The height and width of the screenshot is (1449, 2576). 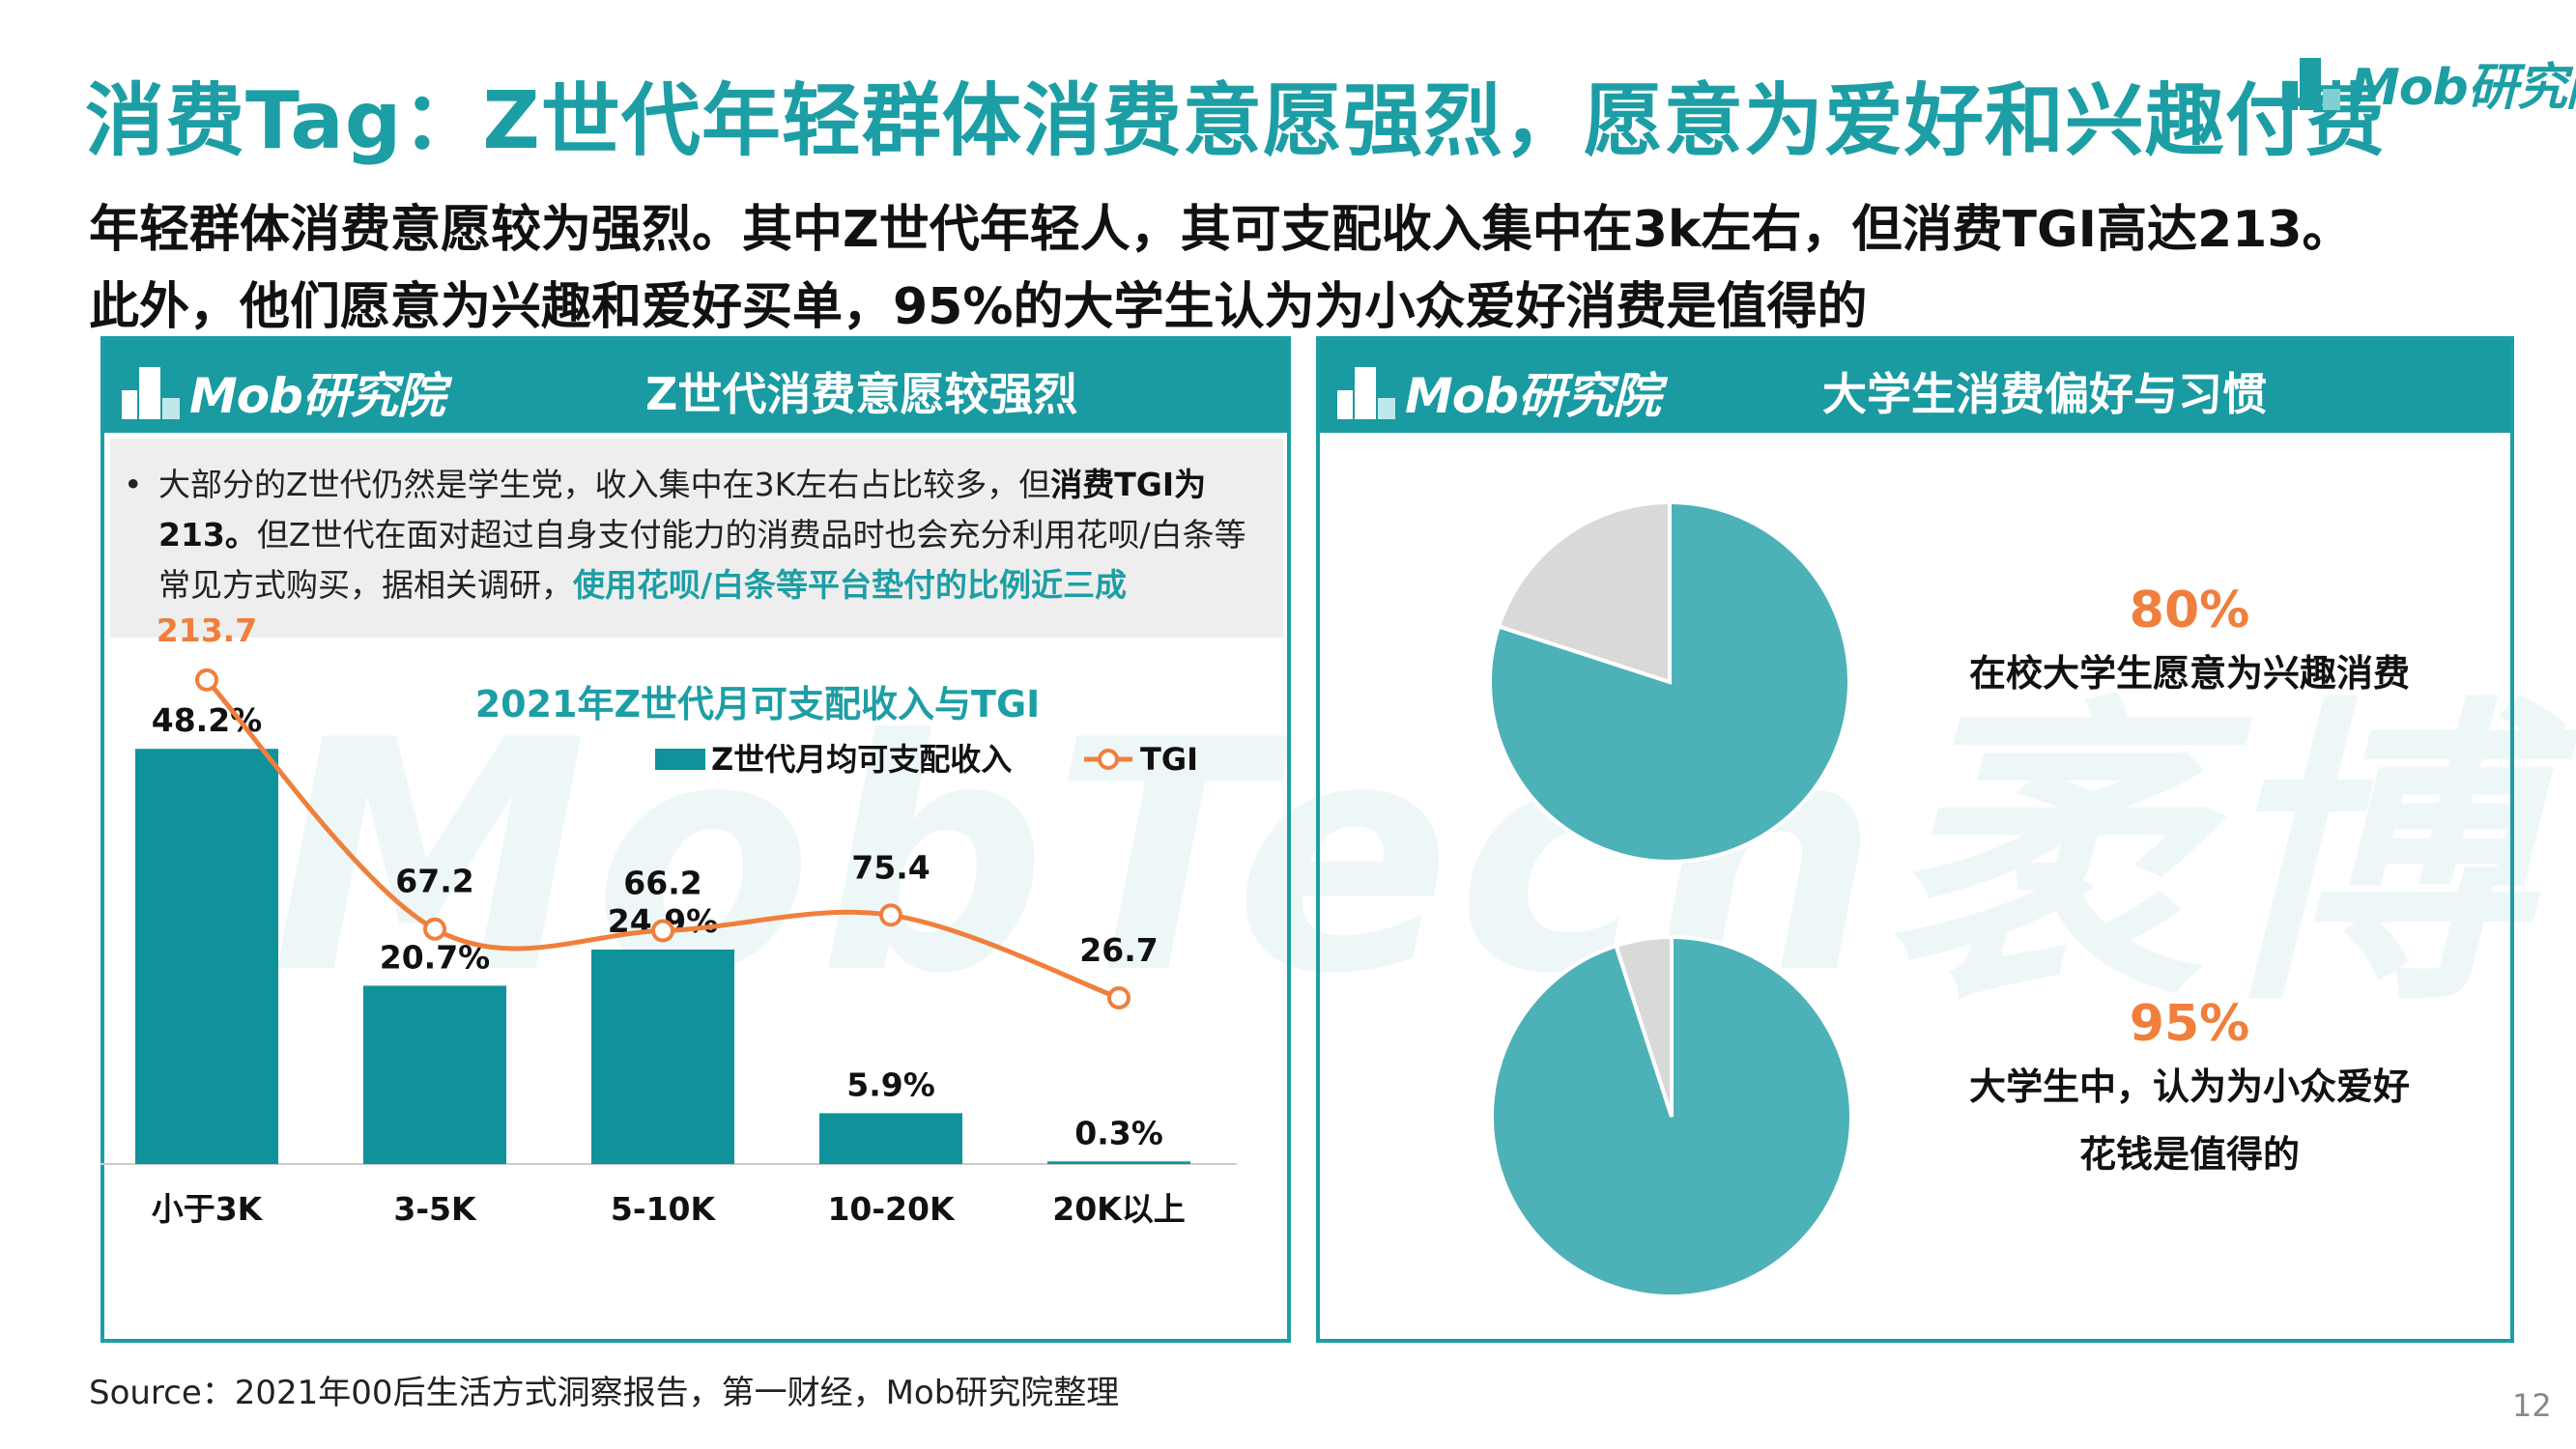 What do you see at coordinates (208, 720) in the screenshot?
I see `bar-label-0: 48.2%` at bounding box center [208, 720].